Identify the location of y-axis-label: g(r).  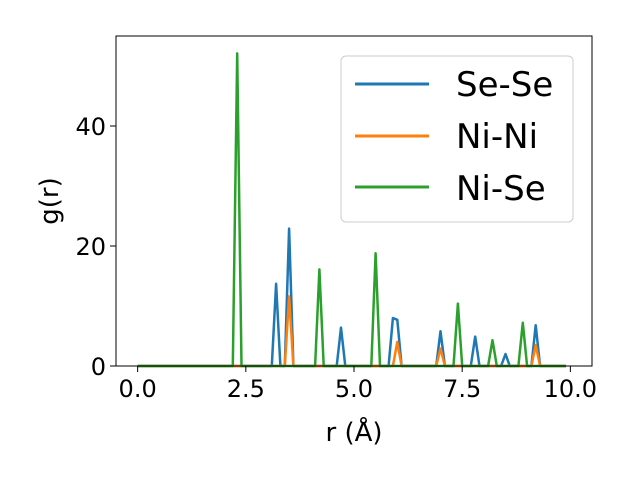
(50, 200).